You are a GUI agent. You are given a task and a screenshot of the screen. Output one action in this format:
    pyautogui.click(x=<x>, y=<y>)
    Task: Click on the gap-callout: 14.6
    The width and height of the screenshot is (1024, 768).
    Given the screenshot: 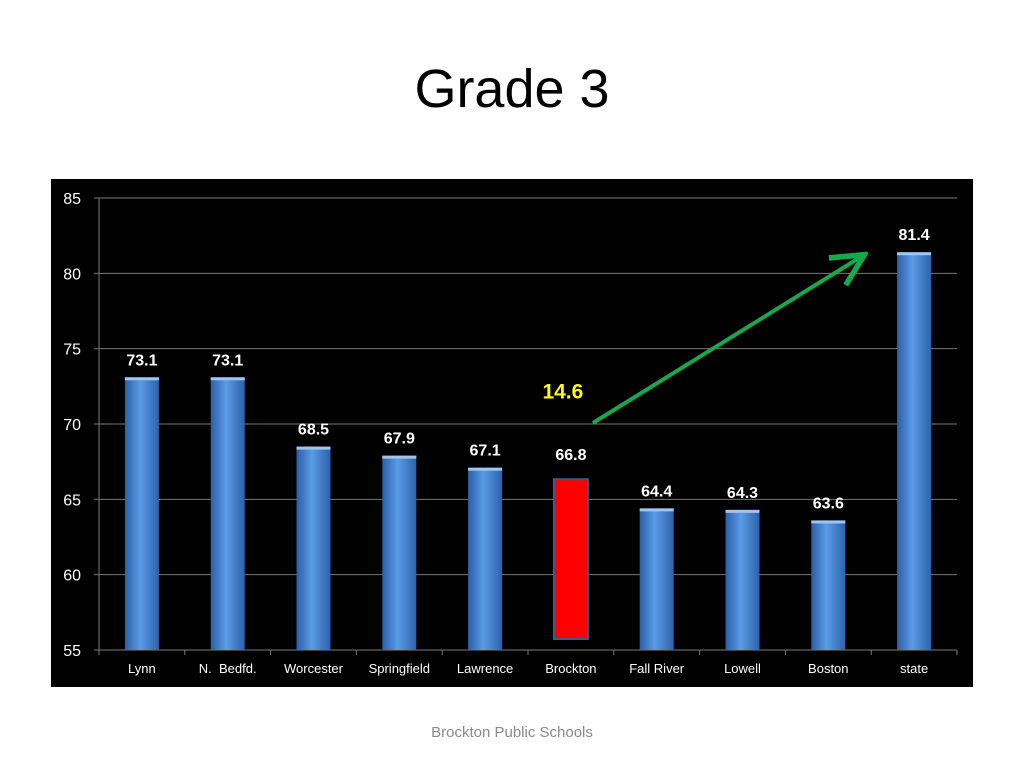 What is the action you would take?
    pyautogui.click(x=562, y=391)
    